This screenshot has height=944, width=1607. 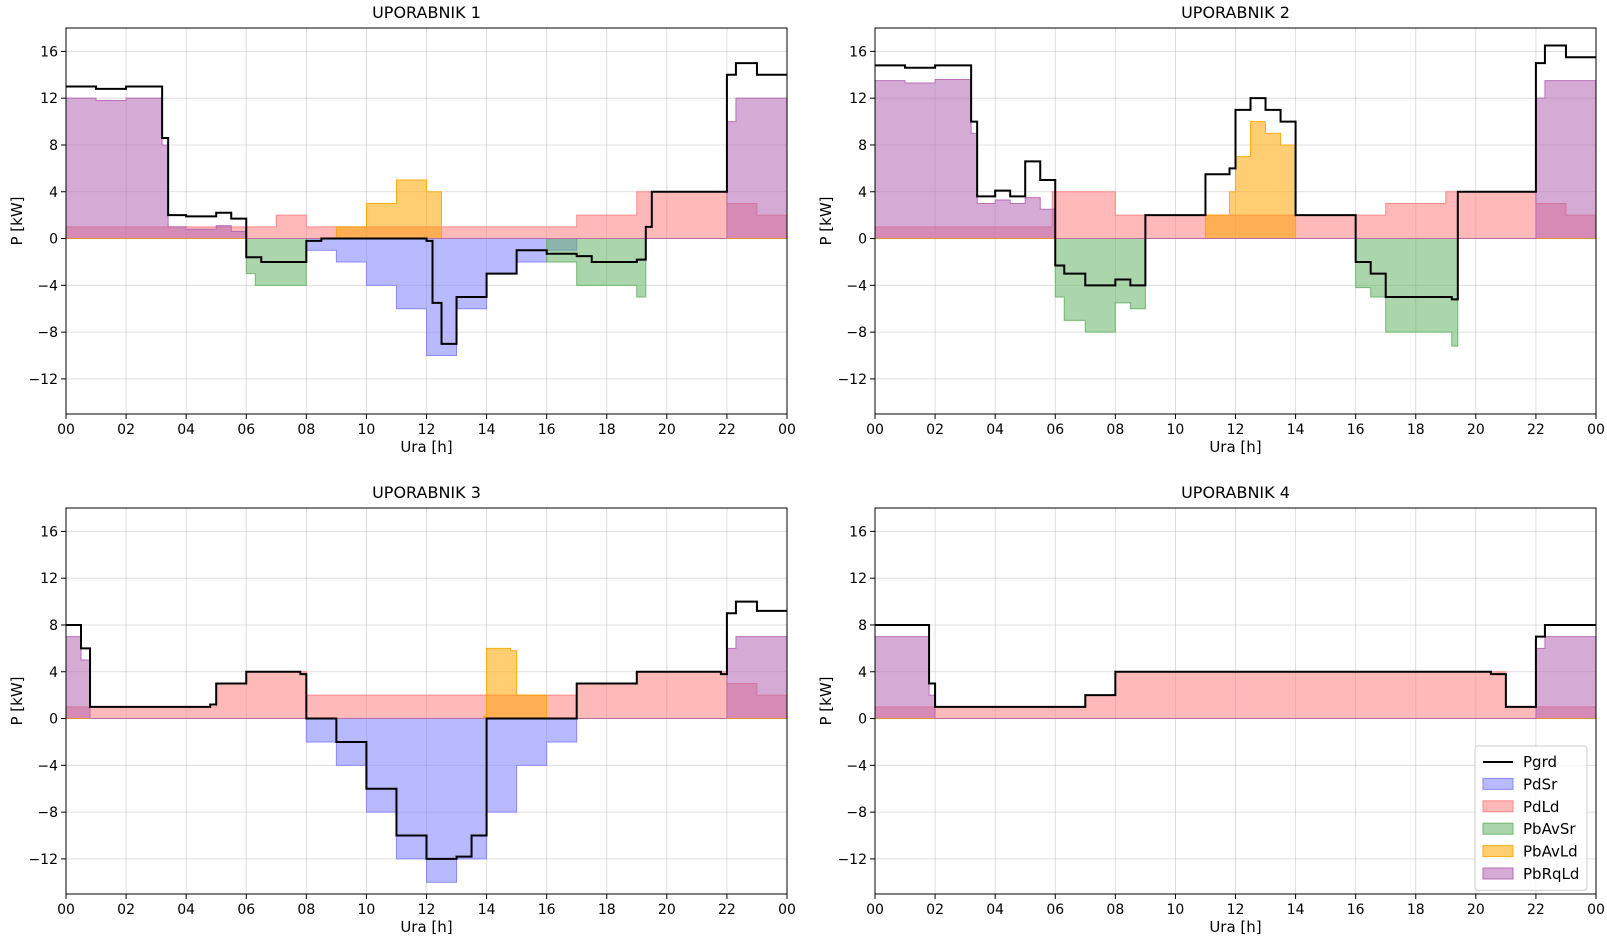 I want to click on legend-label-pbrqld: PbRqLd, so click(x=1551, y=874).